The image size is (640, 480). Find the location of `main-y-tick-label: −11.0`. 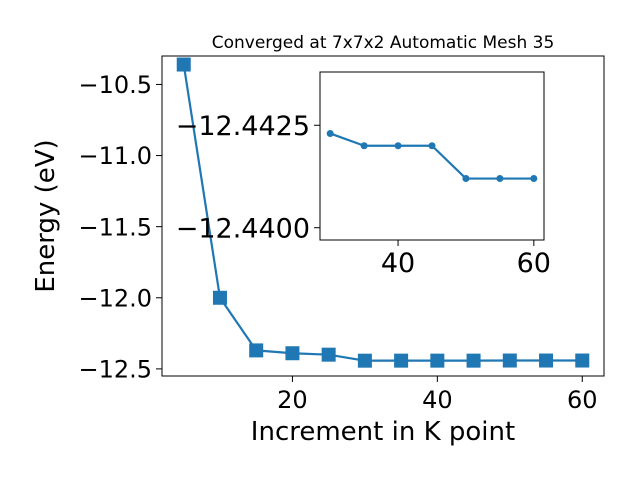

main-y-tick-label: −11.0 is located at coordinates (115, 156).